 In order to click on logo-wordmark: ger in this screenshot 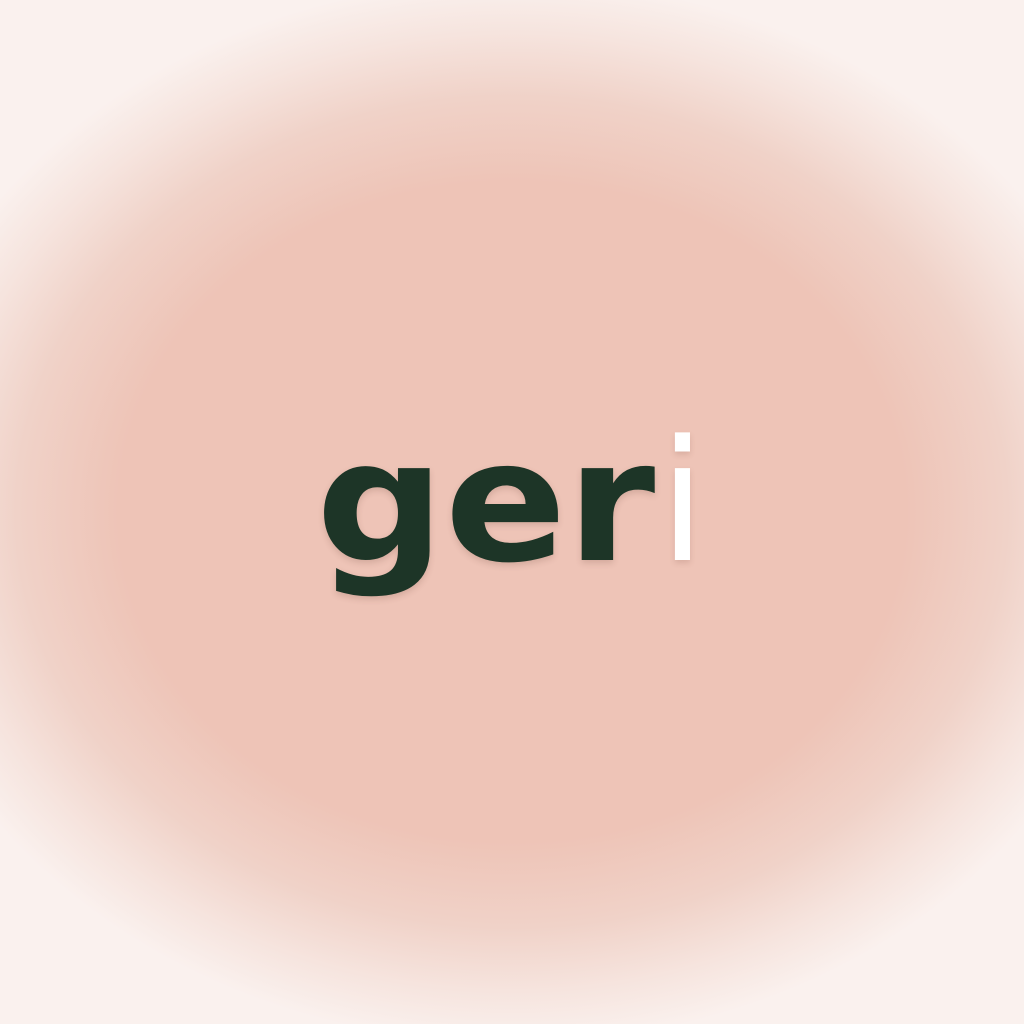, I will do `click(486, 502)`.